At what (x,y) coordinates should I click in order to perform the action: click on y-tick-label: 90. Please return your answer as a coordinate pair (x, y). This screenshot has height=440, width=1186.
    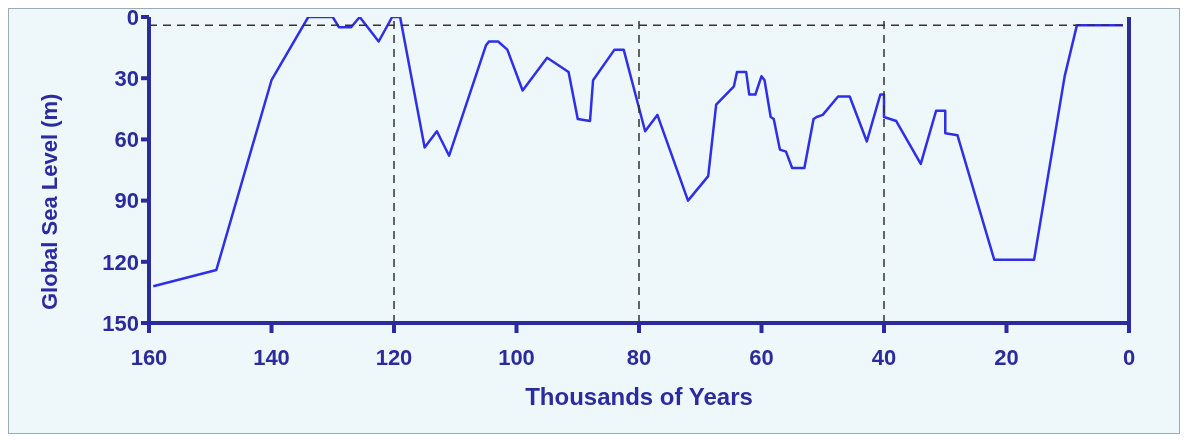
    Looking at the image, I should click on (126, 201).